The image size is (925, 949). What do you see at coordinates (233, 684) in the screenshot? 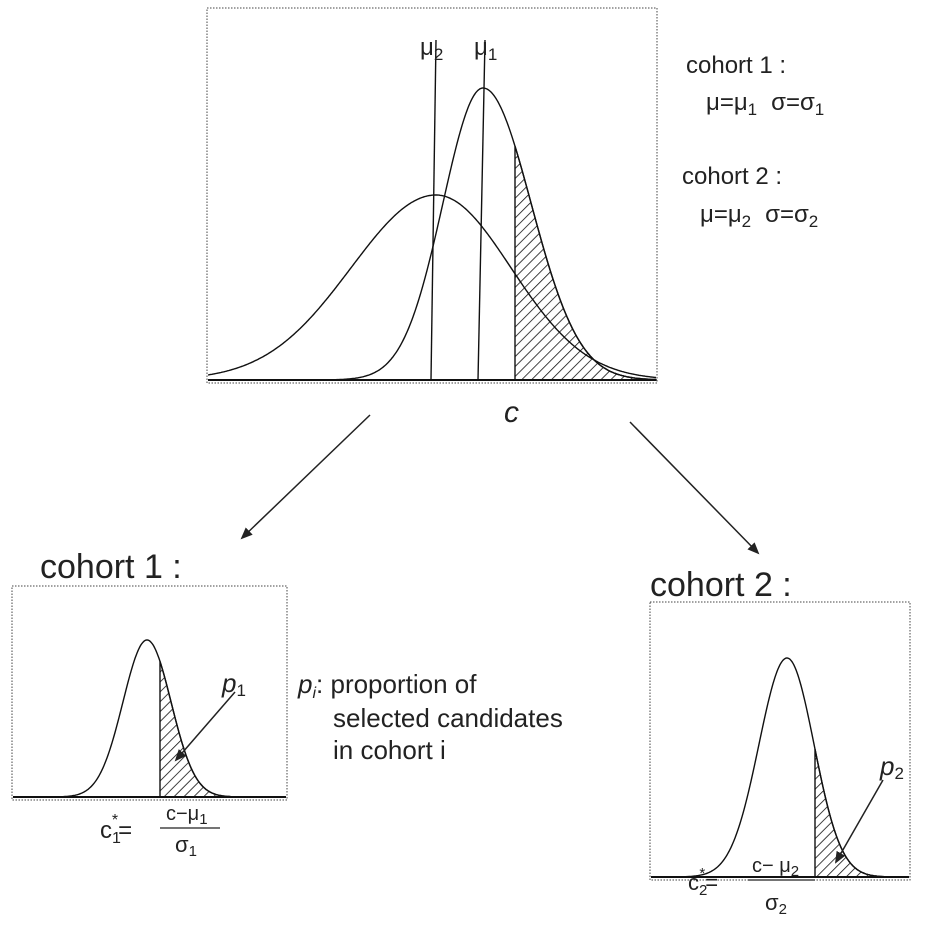
I see `p-label: p1` at bounding box center [233, 684].